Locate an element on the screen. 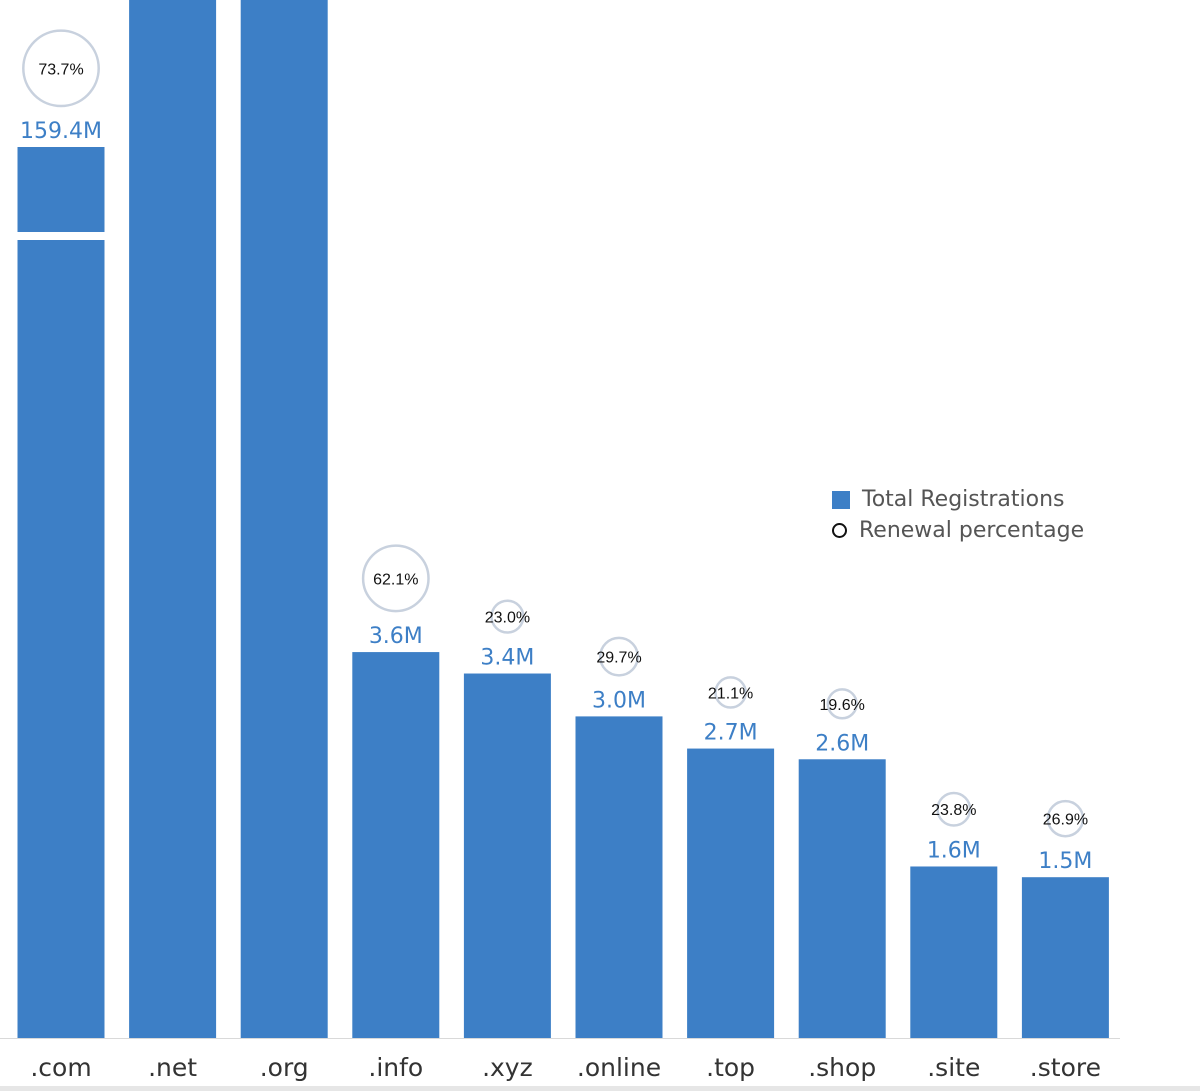 Image resolution: width=1200 pixels, height=1091 pixels. renewal-label: 62.1% is located at coordinates (395, 579).